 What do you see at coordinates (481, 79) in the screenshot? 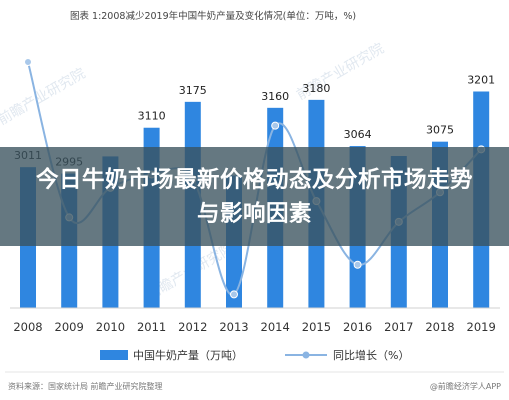
I see `bar-label-2019: 3201` at bounding box center [481, 79].